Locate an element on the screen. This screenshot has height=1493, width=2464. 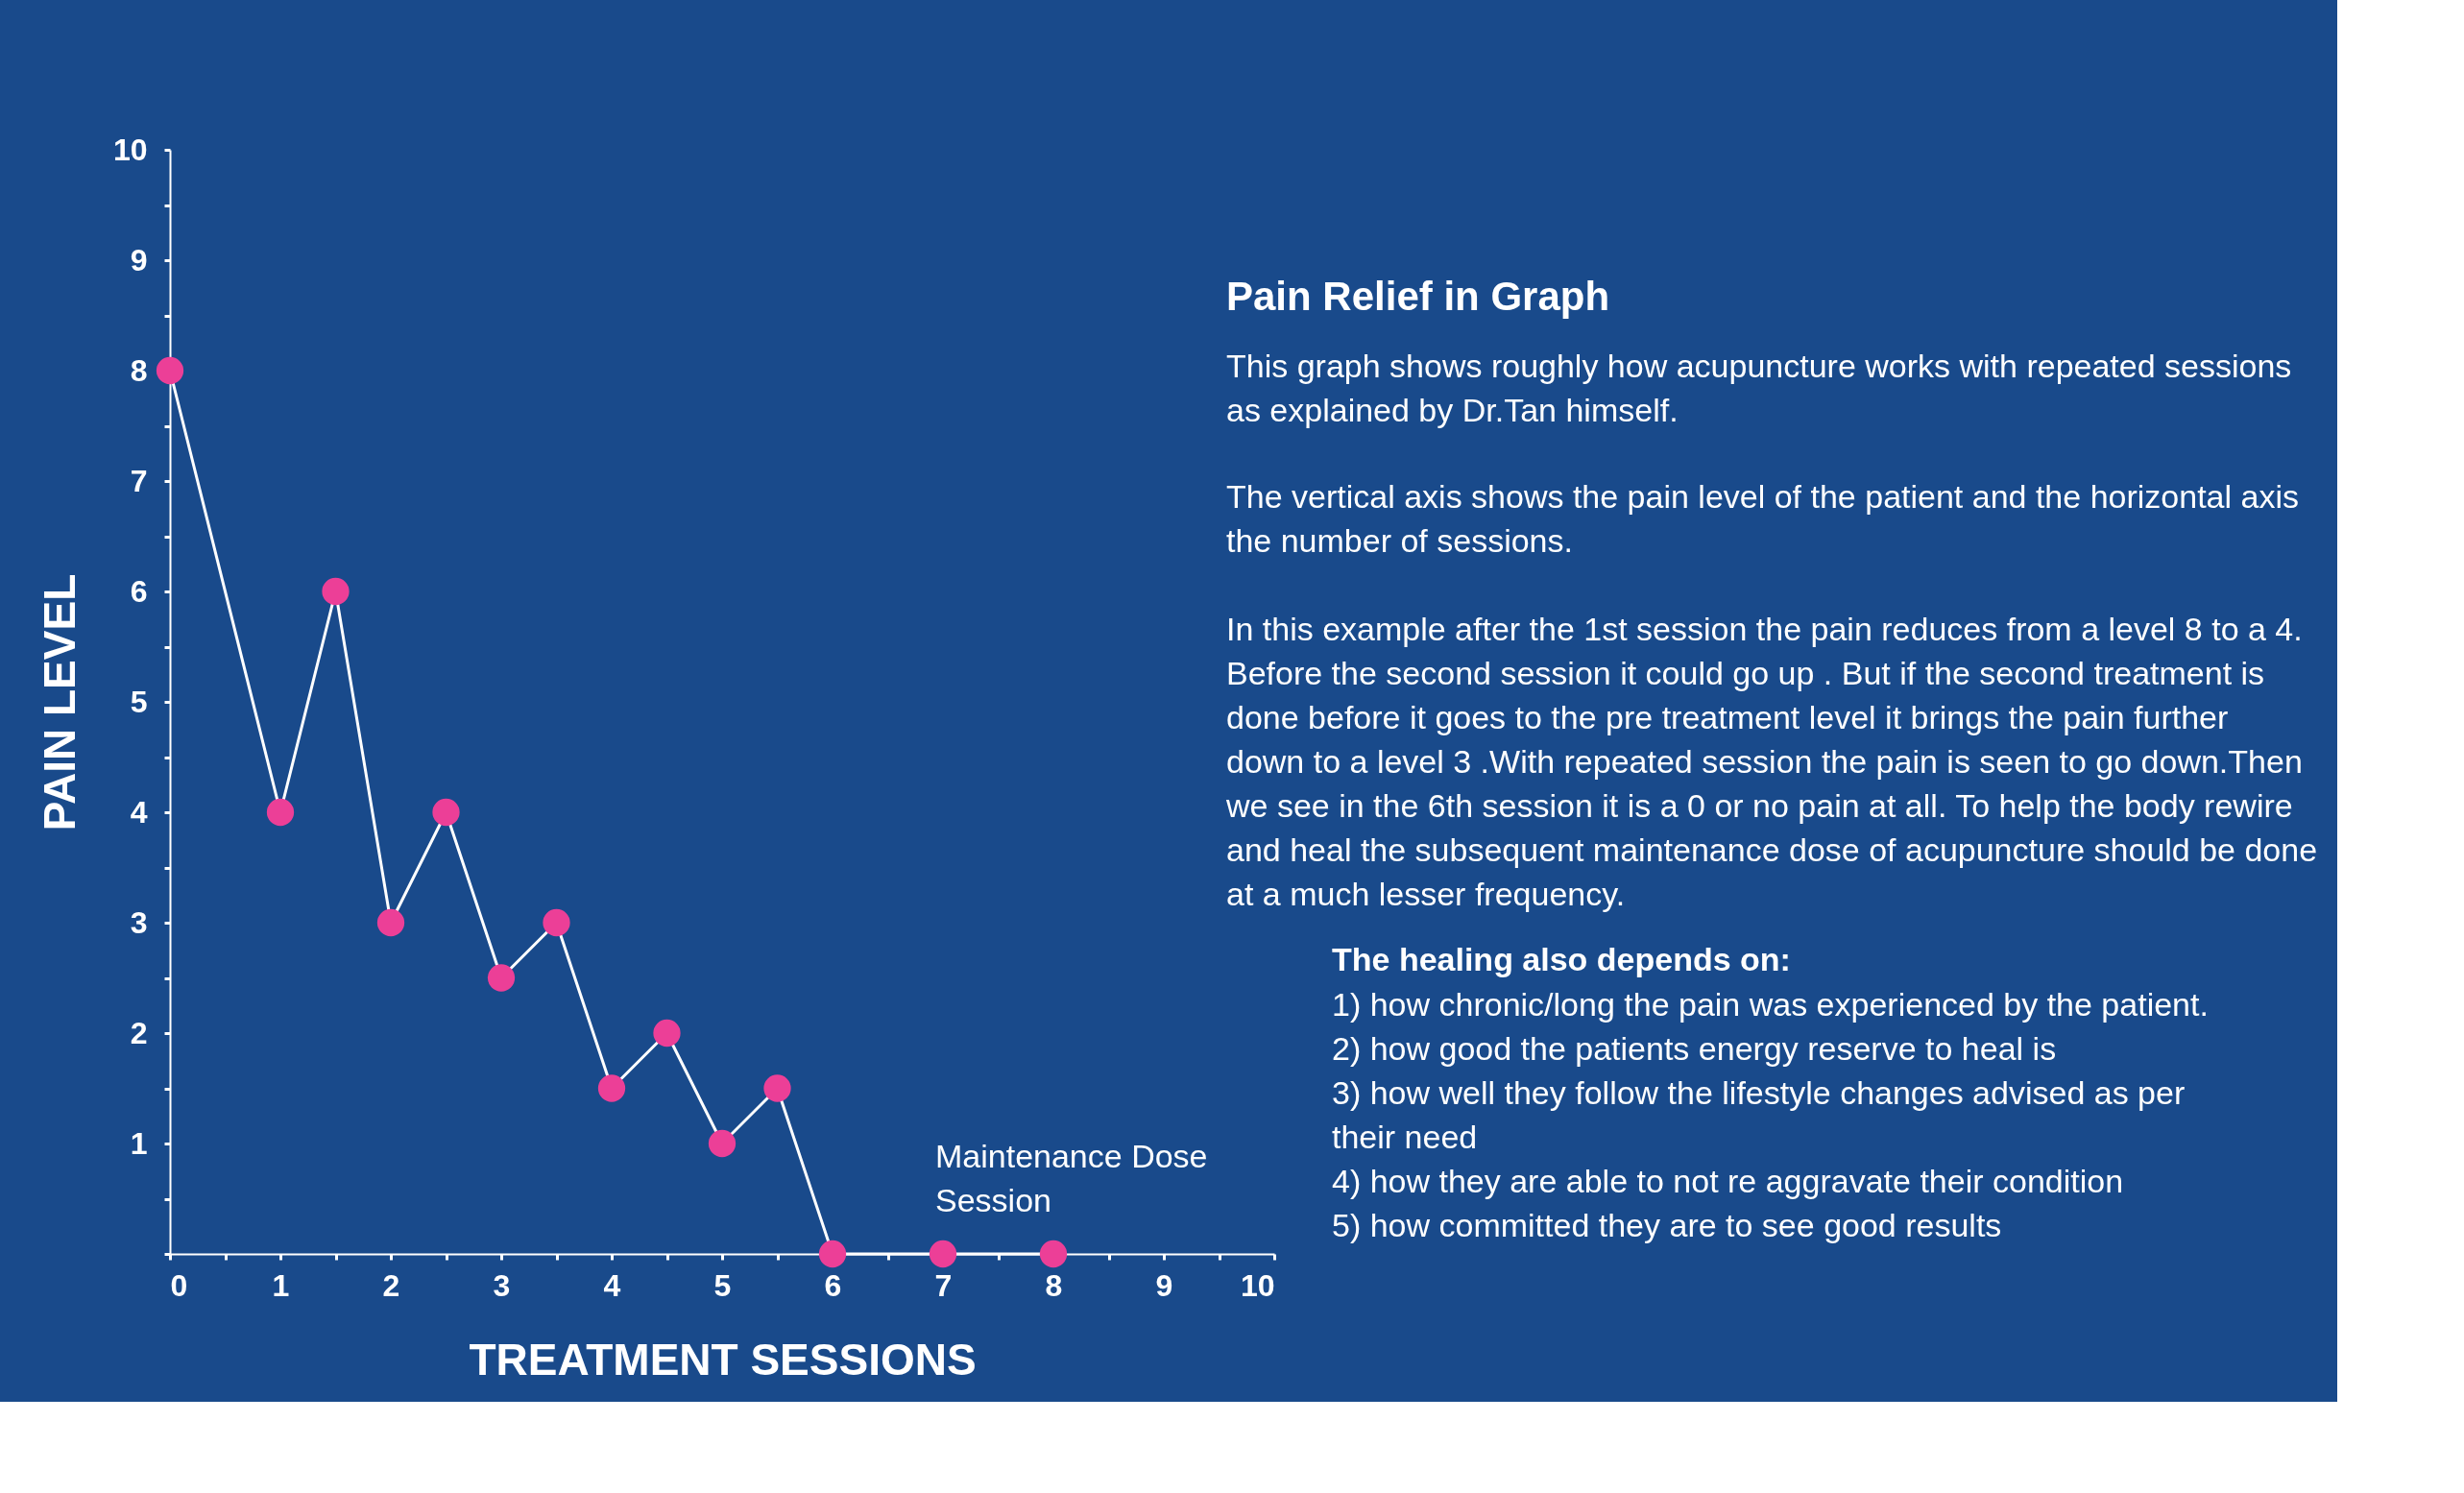
text: Pain Relief in Graph is located at coordinates (1418, 297).